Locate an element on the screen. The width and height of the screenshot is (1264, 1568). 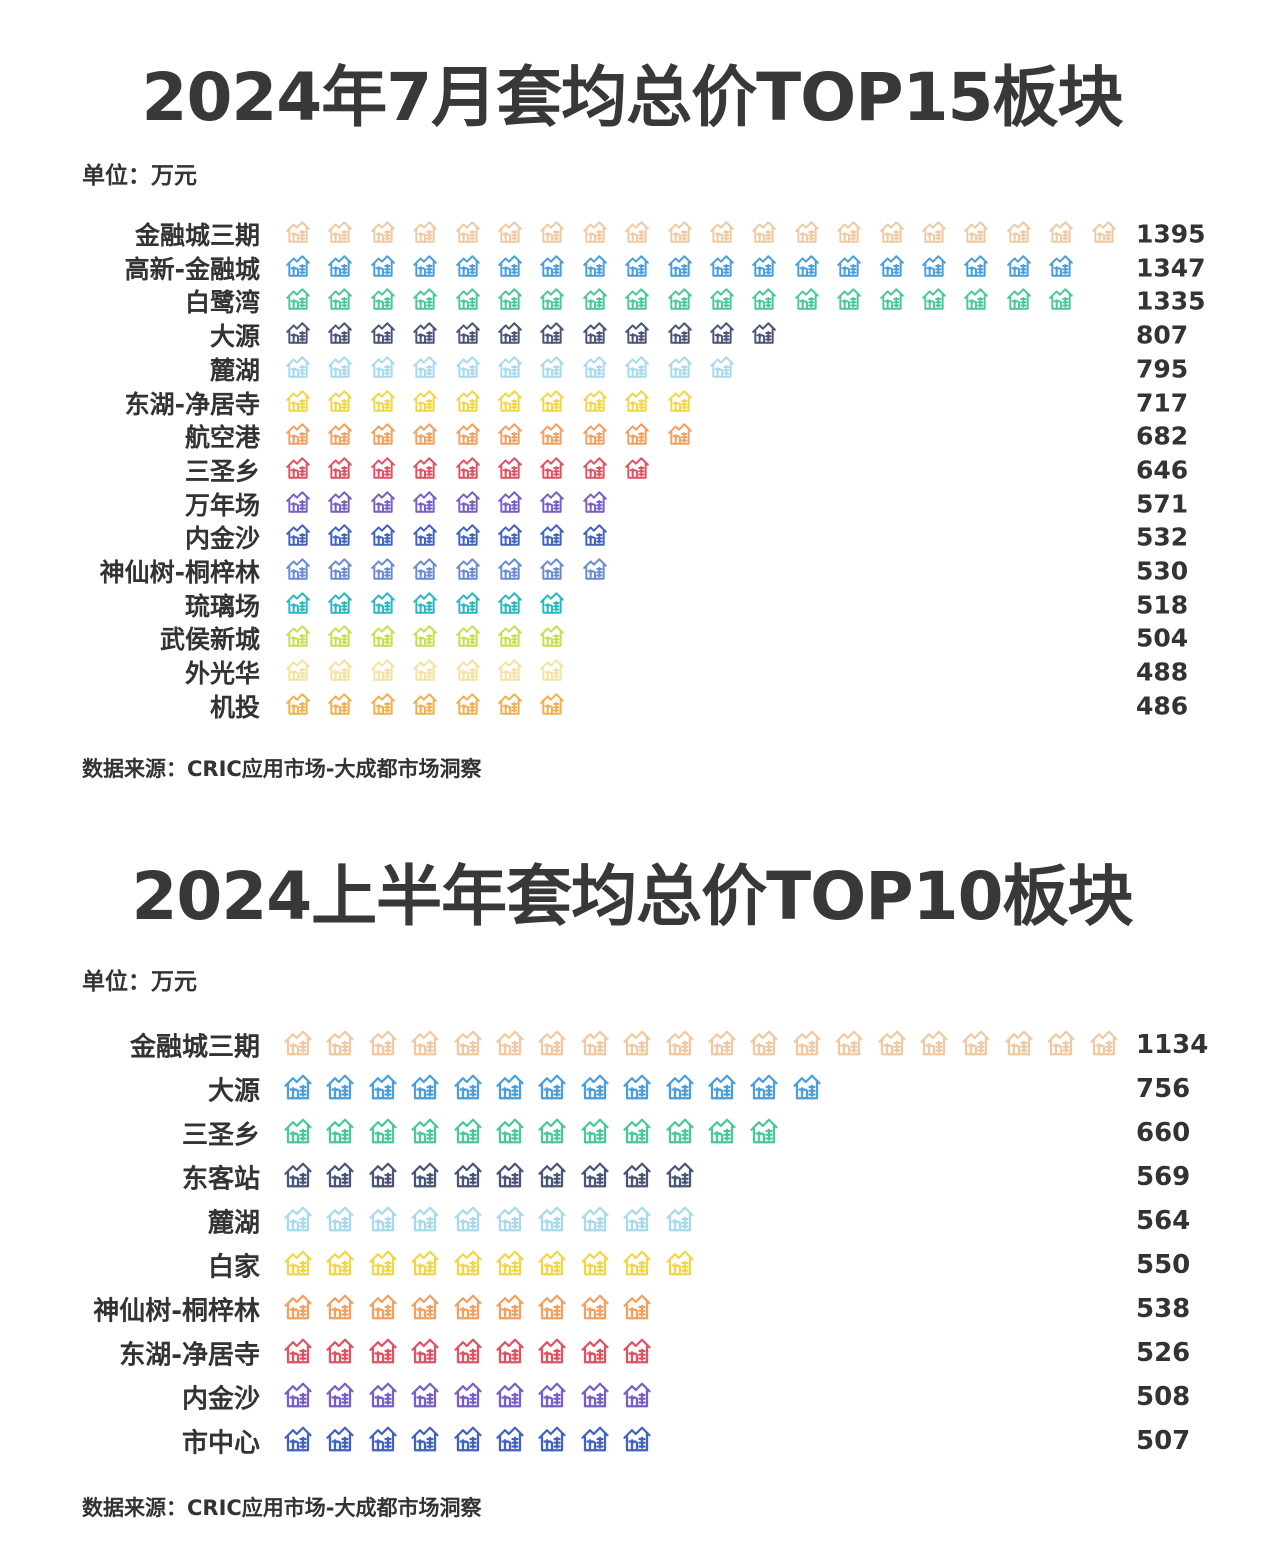
value-label: 1134 is located at coordinates (1172, 1045).